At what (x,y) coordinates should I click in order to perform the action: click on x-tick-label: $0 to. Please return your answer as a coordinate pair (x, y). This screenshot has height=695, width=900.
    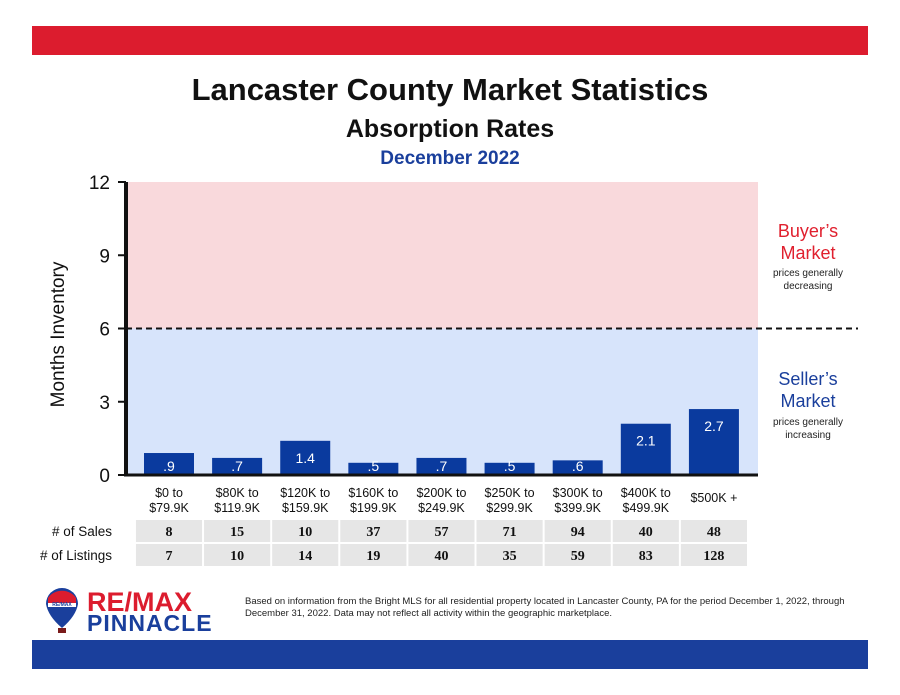
    Looking at the image, I should click on (169, 493).